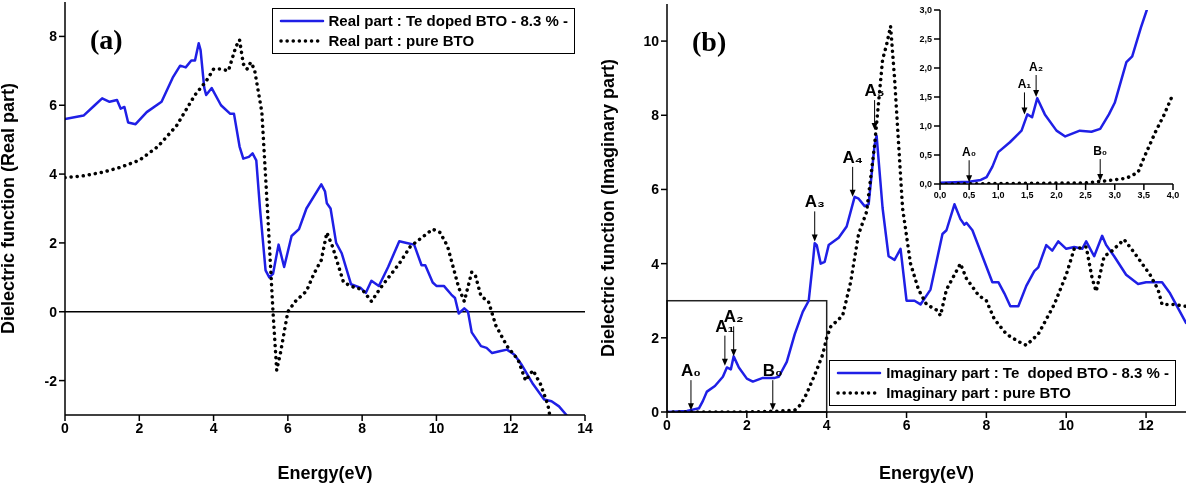 This screenshot has width=1188, height=483. I want to click on x-tick-label: 2,0, so click(1056, 195).